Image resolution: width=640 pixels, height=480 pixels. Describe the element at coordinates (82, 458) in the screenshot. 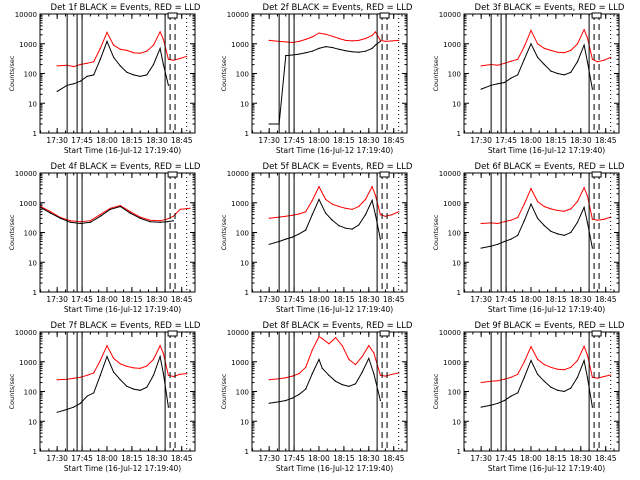

I see `x-tick-label: 17:45` at that location.